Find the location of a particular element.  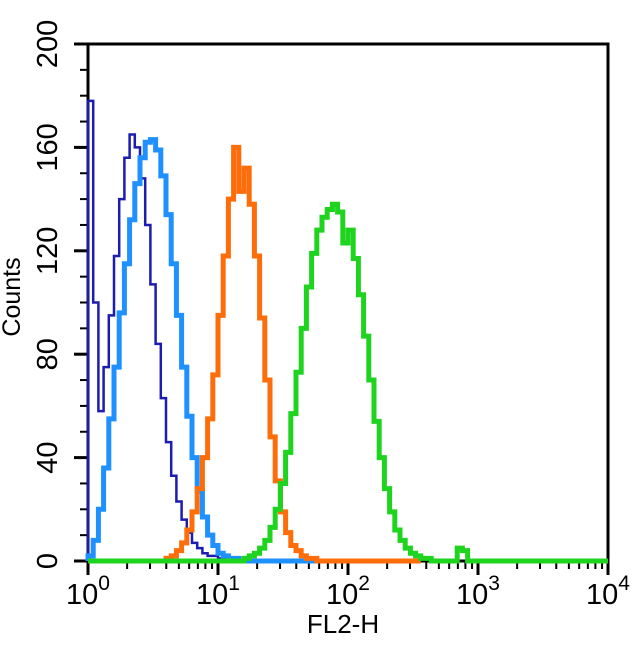

y-tick-label: 120 is located at coordinates (48, 251).